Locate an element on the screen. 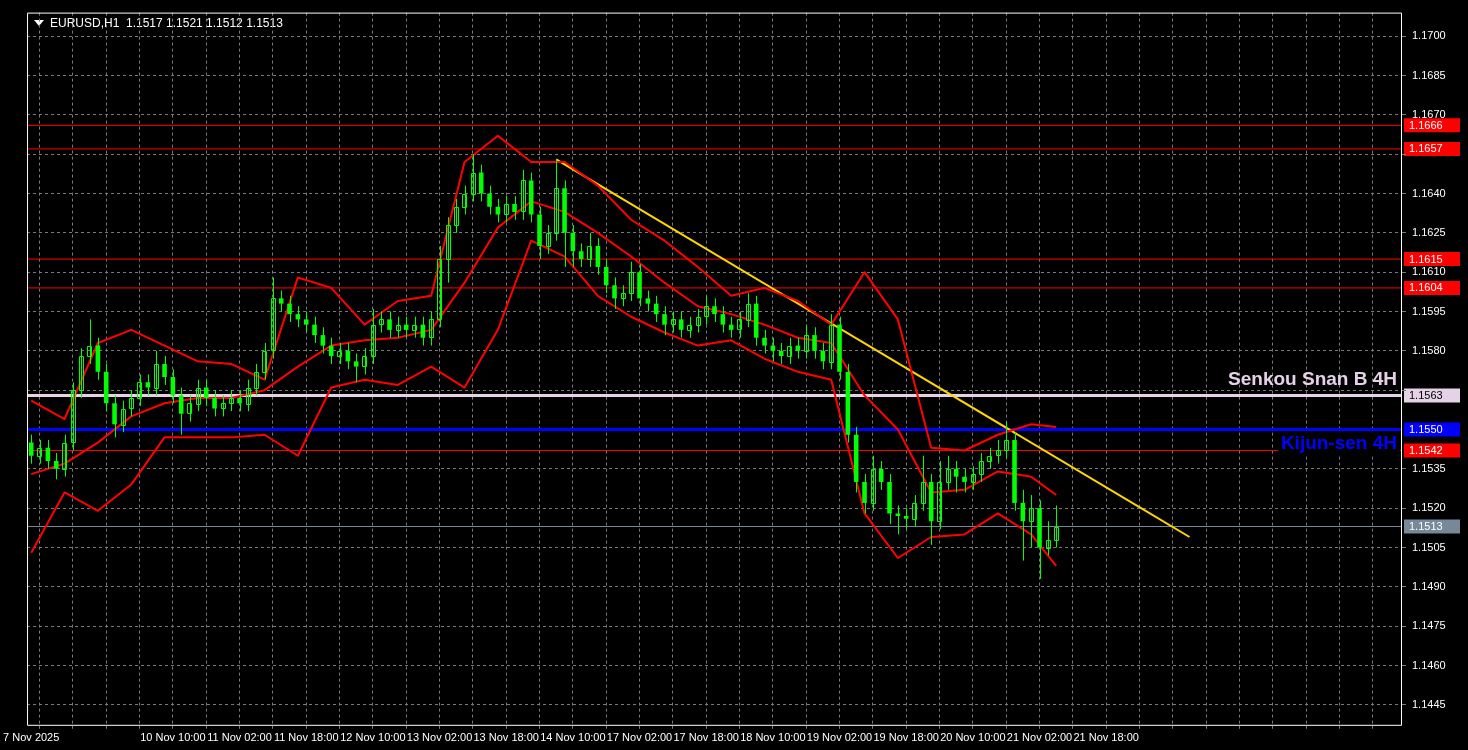  x-tick-label: 7 Nov 2025 is located at coordinates (31, 737).